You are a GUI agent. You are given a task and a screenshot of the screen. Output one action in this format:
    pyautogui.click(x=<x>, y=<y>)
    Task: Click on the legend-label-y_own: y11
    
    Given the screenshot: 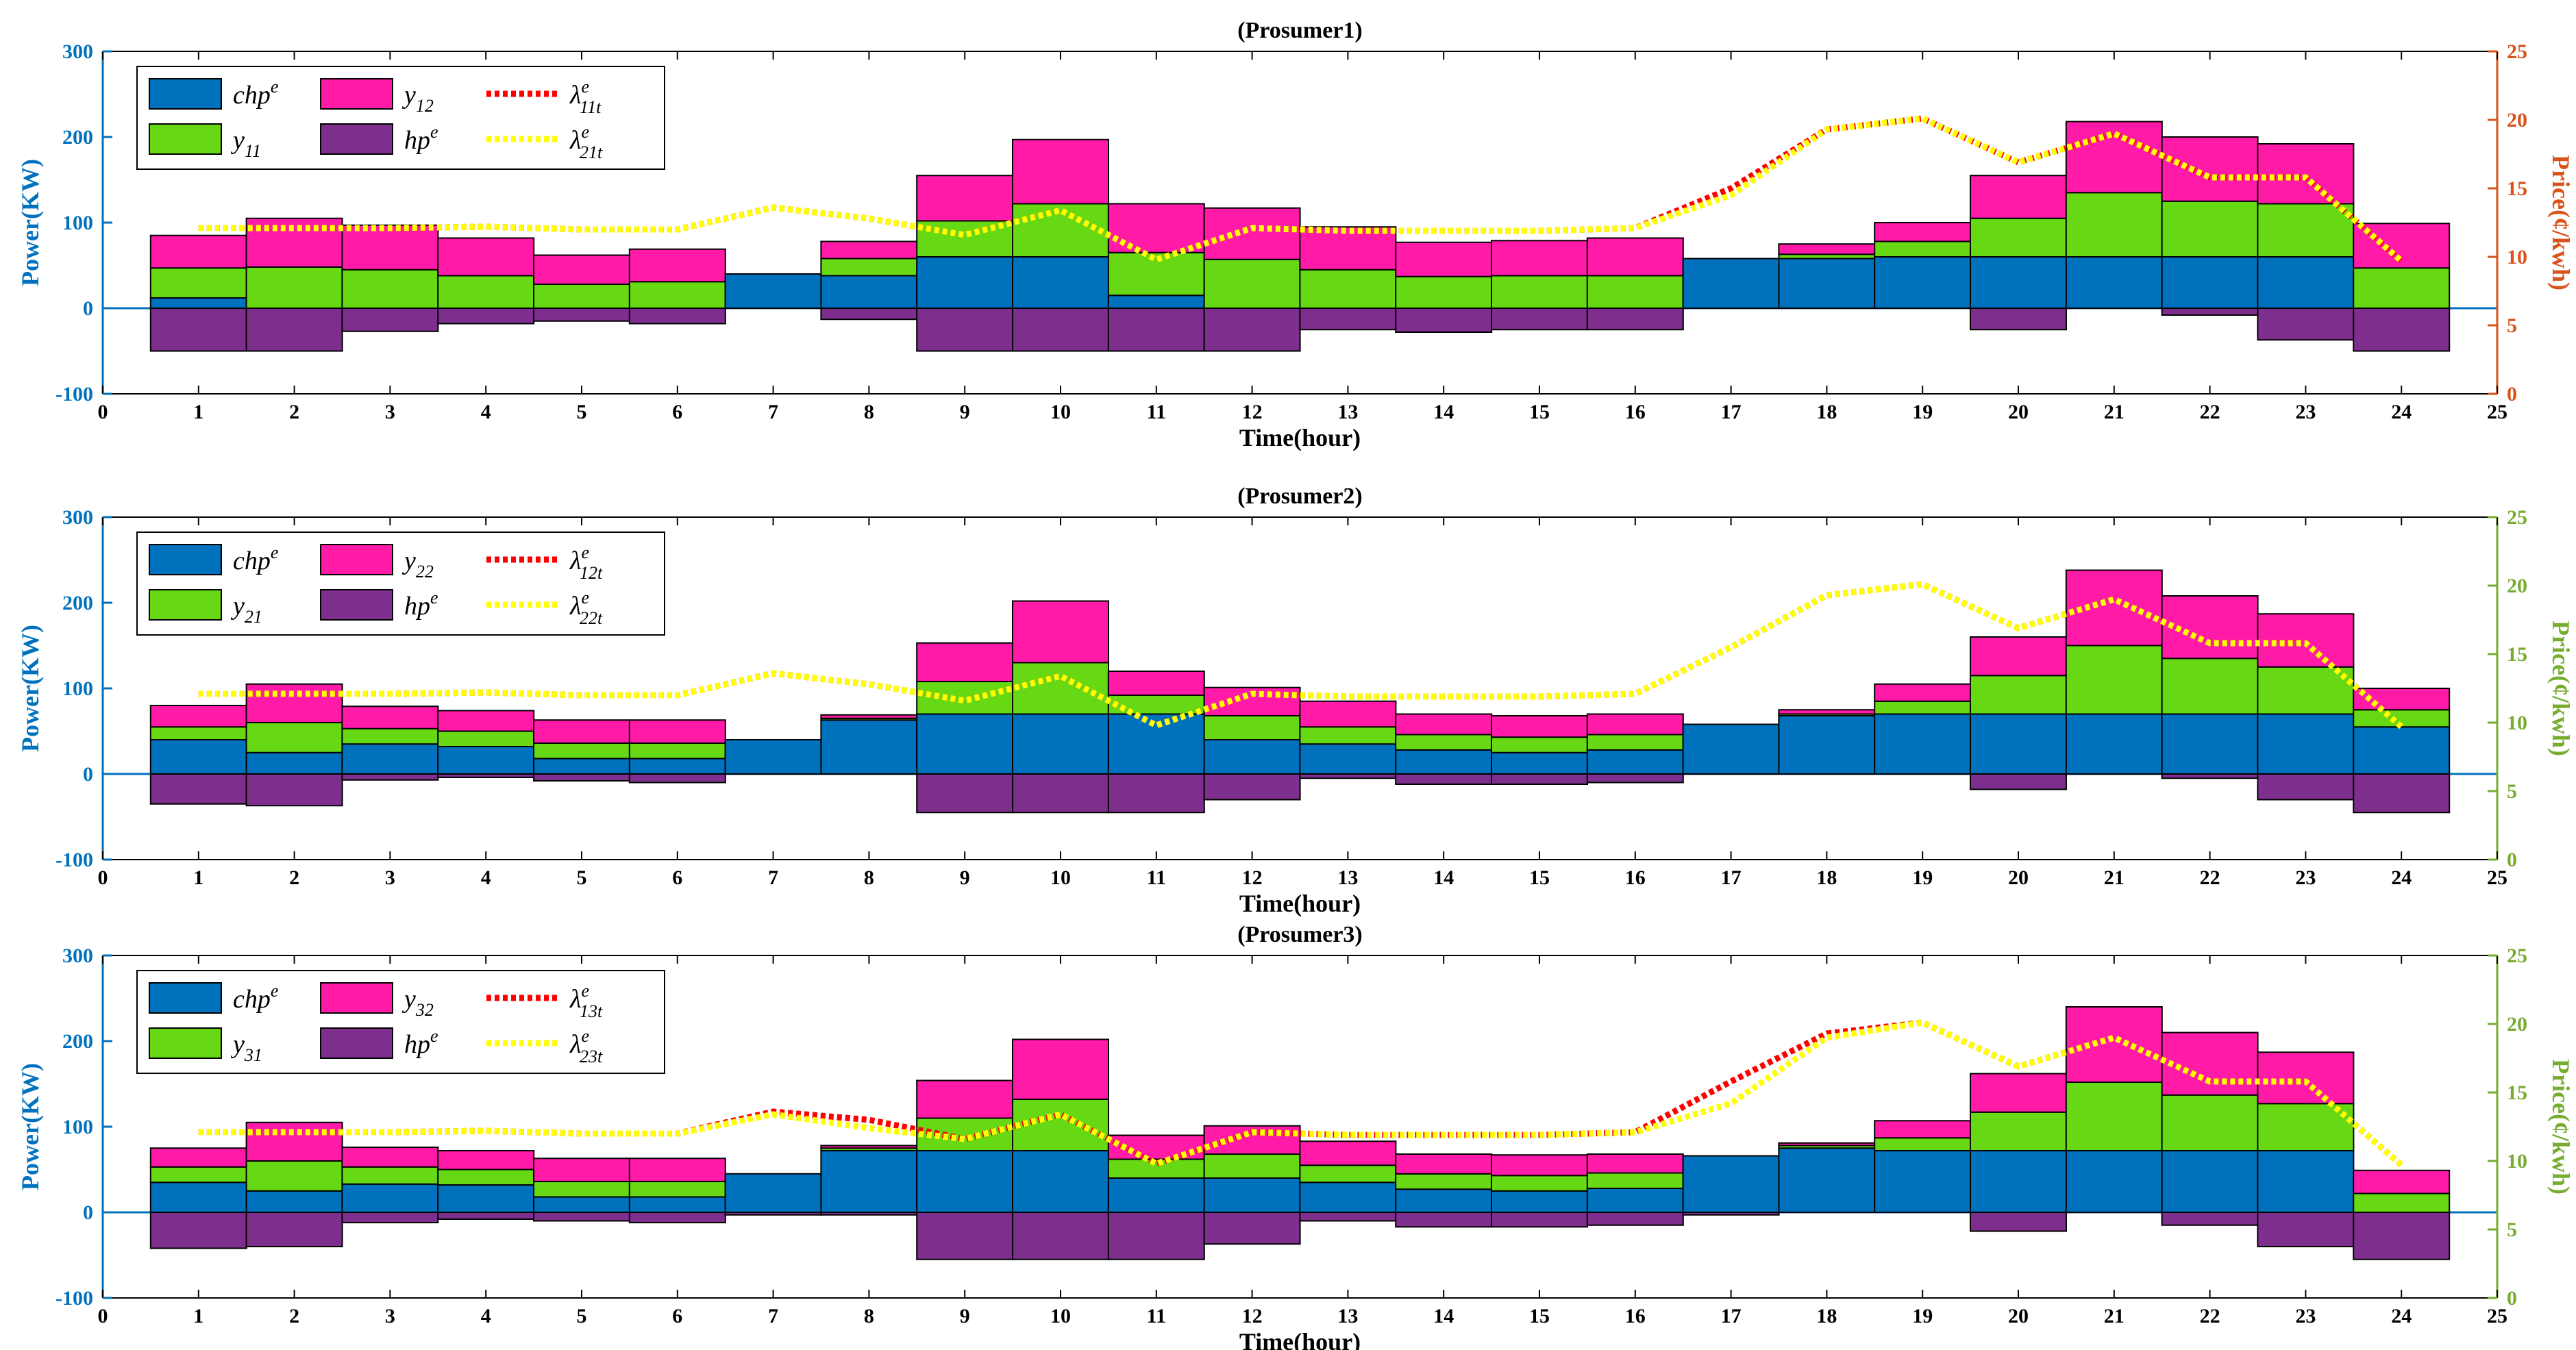 What is the action you would take?
    pyautogui.click(x=245, y=143)
    